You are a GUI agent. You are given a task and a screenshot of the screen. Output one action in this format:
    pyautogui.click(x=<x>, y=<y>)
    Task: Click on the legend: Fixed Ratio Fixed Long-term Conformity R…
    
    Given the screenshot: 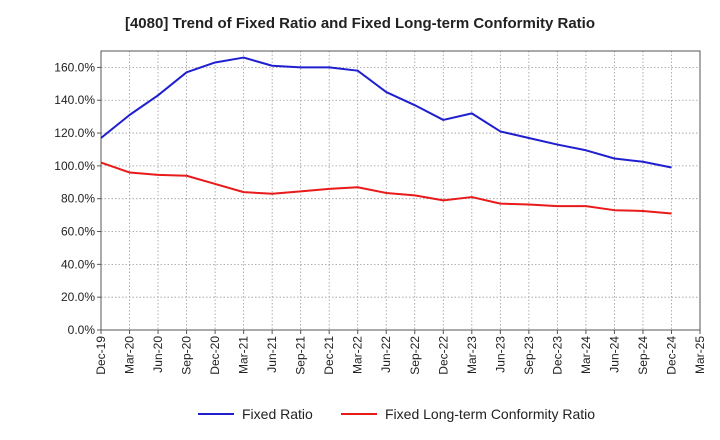 What is the action you would take?
    pyautogui.click(x=360, y=414)
    